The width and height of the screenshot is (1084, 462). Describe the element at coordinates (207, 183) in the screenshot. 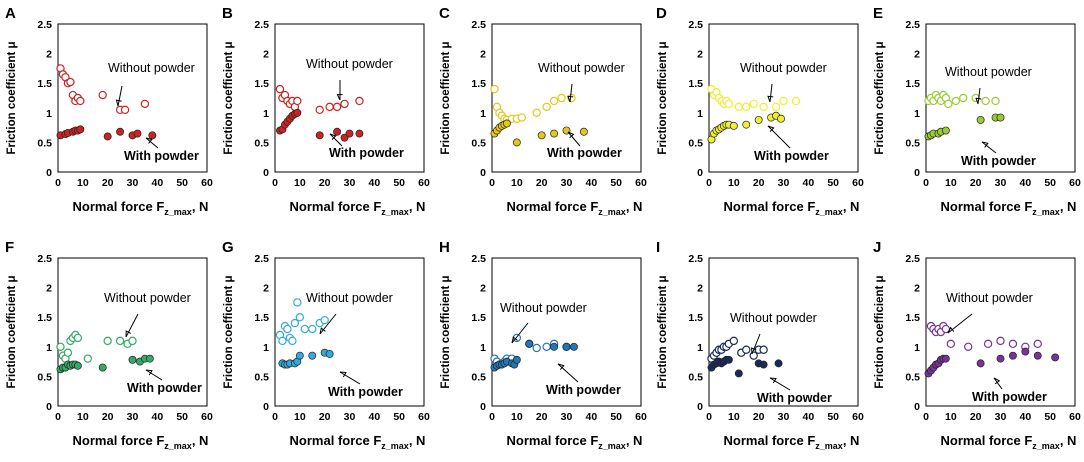

I see `x-tick-label: 60` at that location.